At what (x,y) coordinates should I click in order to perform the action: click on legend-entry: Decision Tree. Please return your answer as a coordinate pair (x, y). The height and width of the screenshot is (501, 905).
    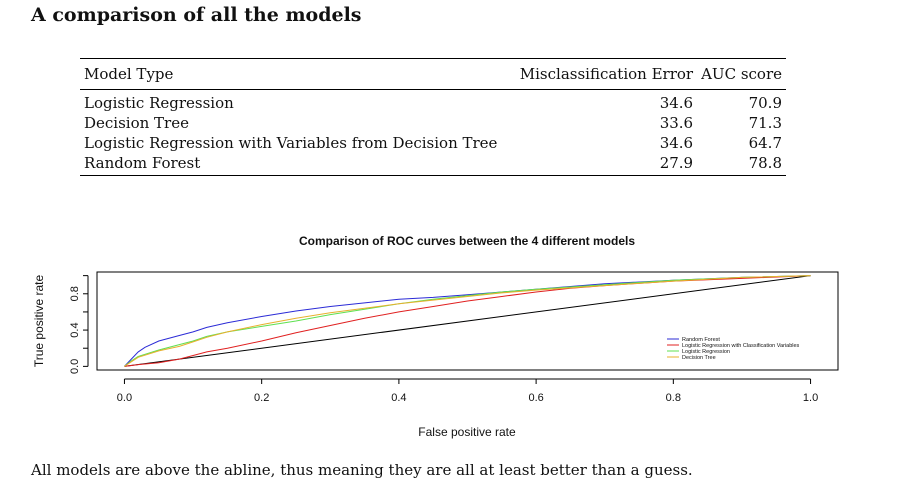
    Looking at the image, I should click on (699, 358).